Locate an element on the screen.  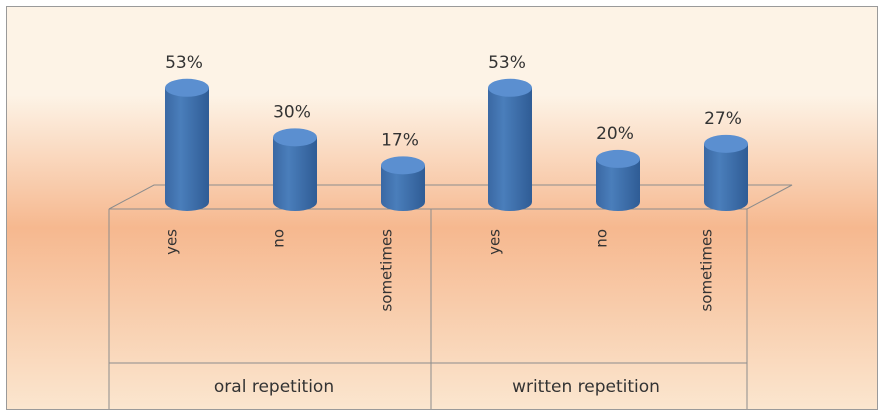
group-label: written repetition is located at coordinates (586, 387).